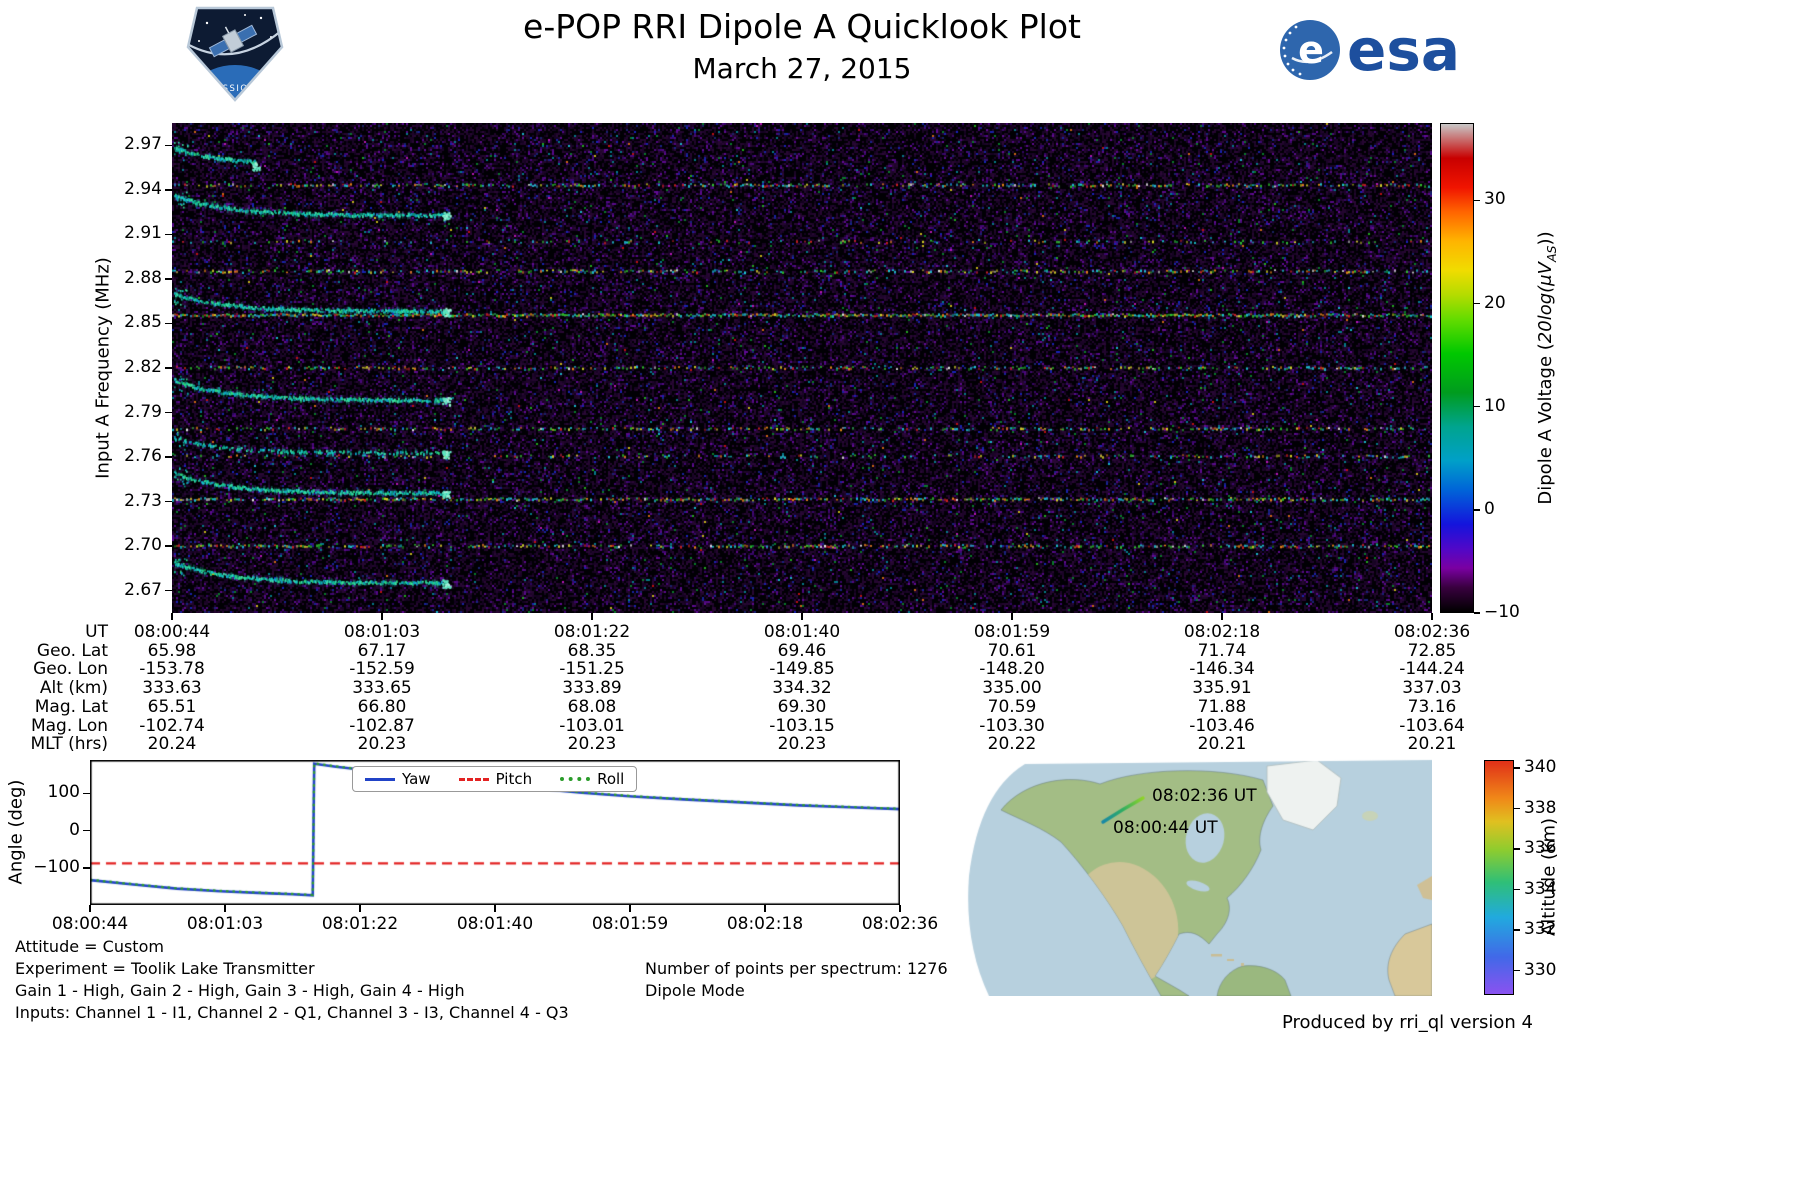 Image resolution: width=1800 pixels, height=1200 pixels. I want to click on altitude-colorbar-tick: 340, so click(1540, 767).